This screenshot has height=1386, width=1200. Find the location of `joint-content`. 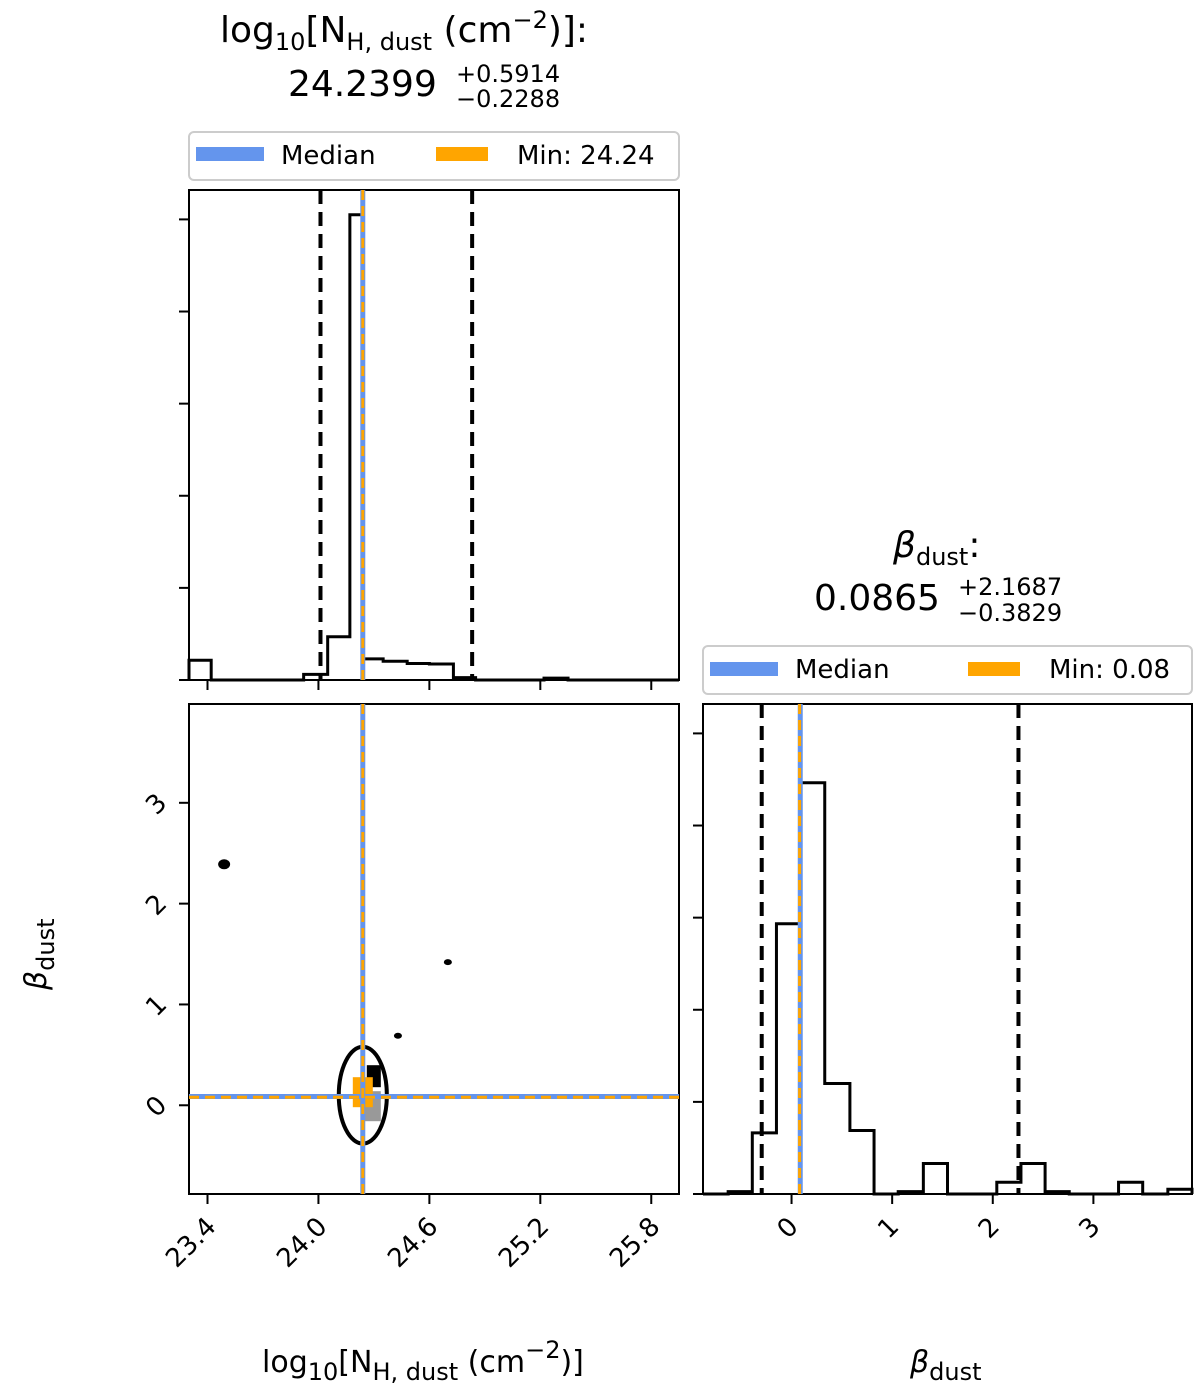

joint-content is located at coordinates (434, 949).